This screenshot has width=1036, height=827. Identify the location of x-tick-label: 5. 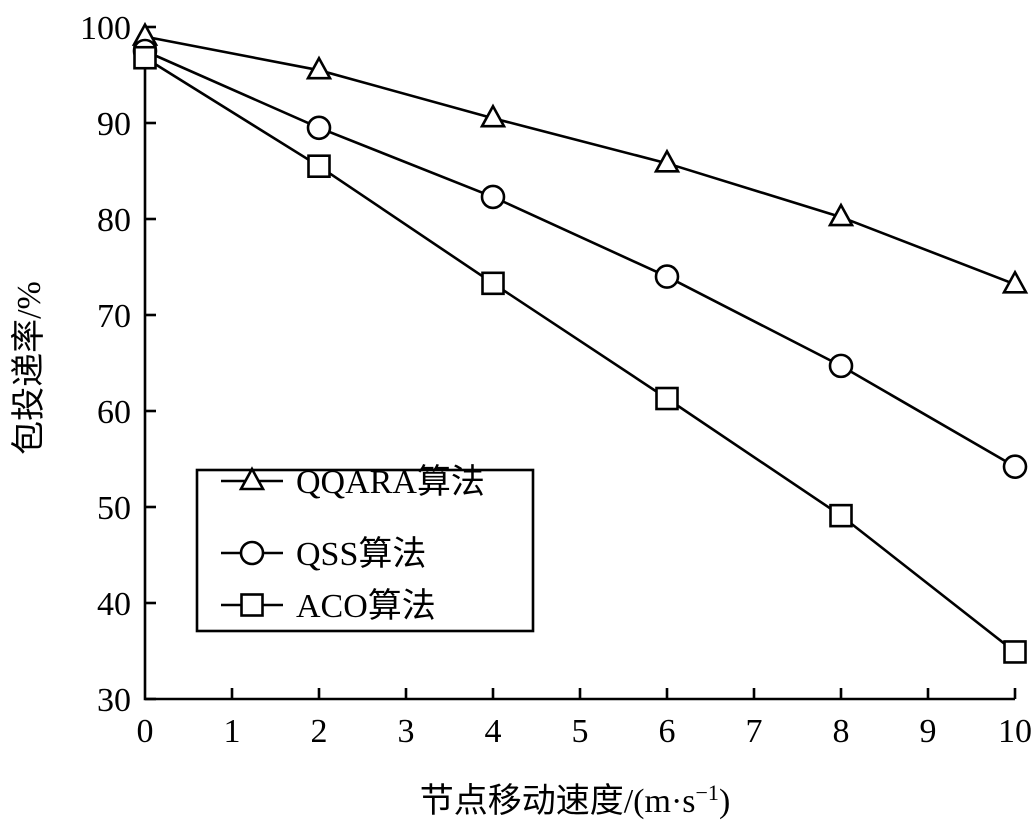
(580, 731).